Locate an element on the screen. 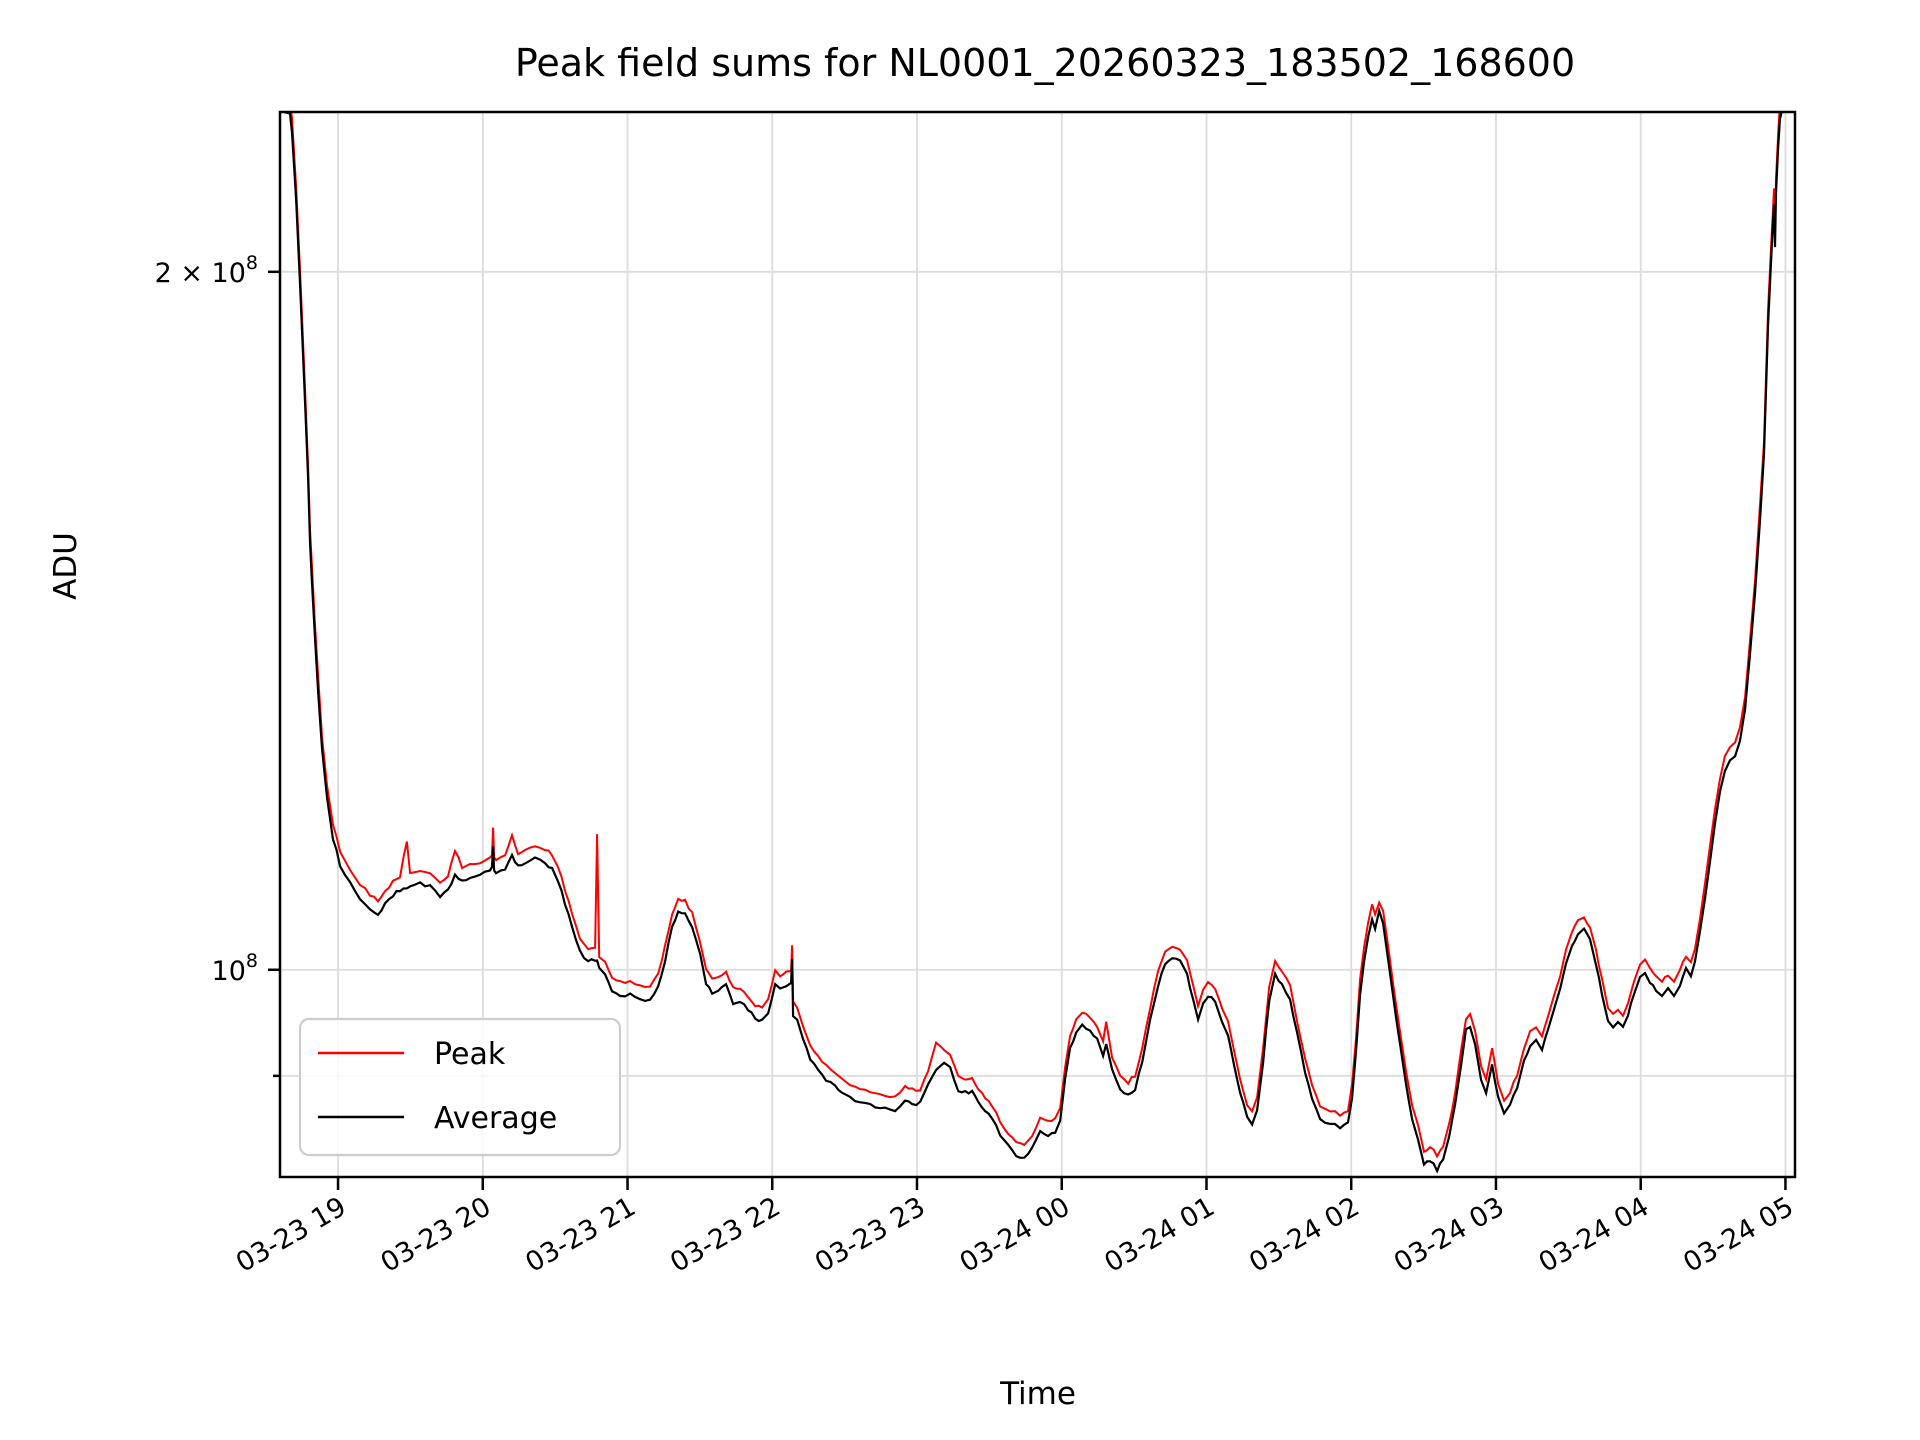 The width and height of the screenshot is (1920, 1440). x-tick-label: 03-24 03 is located at coordinates (1449, 1235).